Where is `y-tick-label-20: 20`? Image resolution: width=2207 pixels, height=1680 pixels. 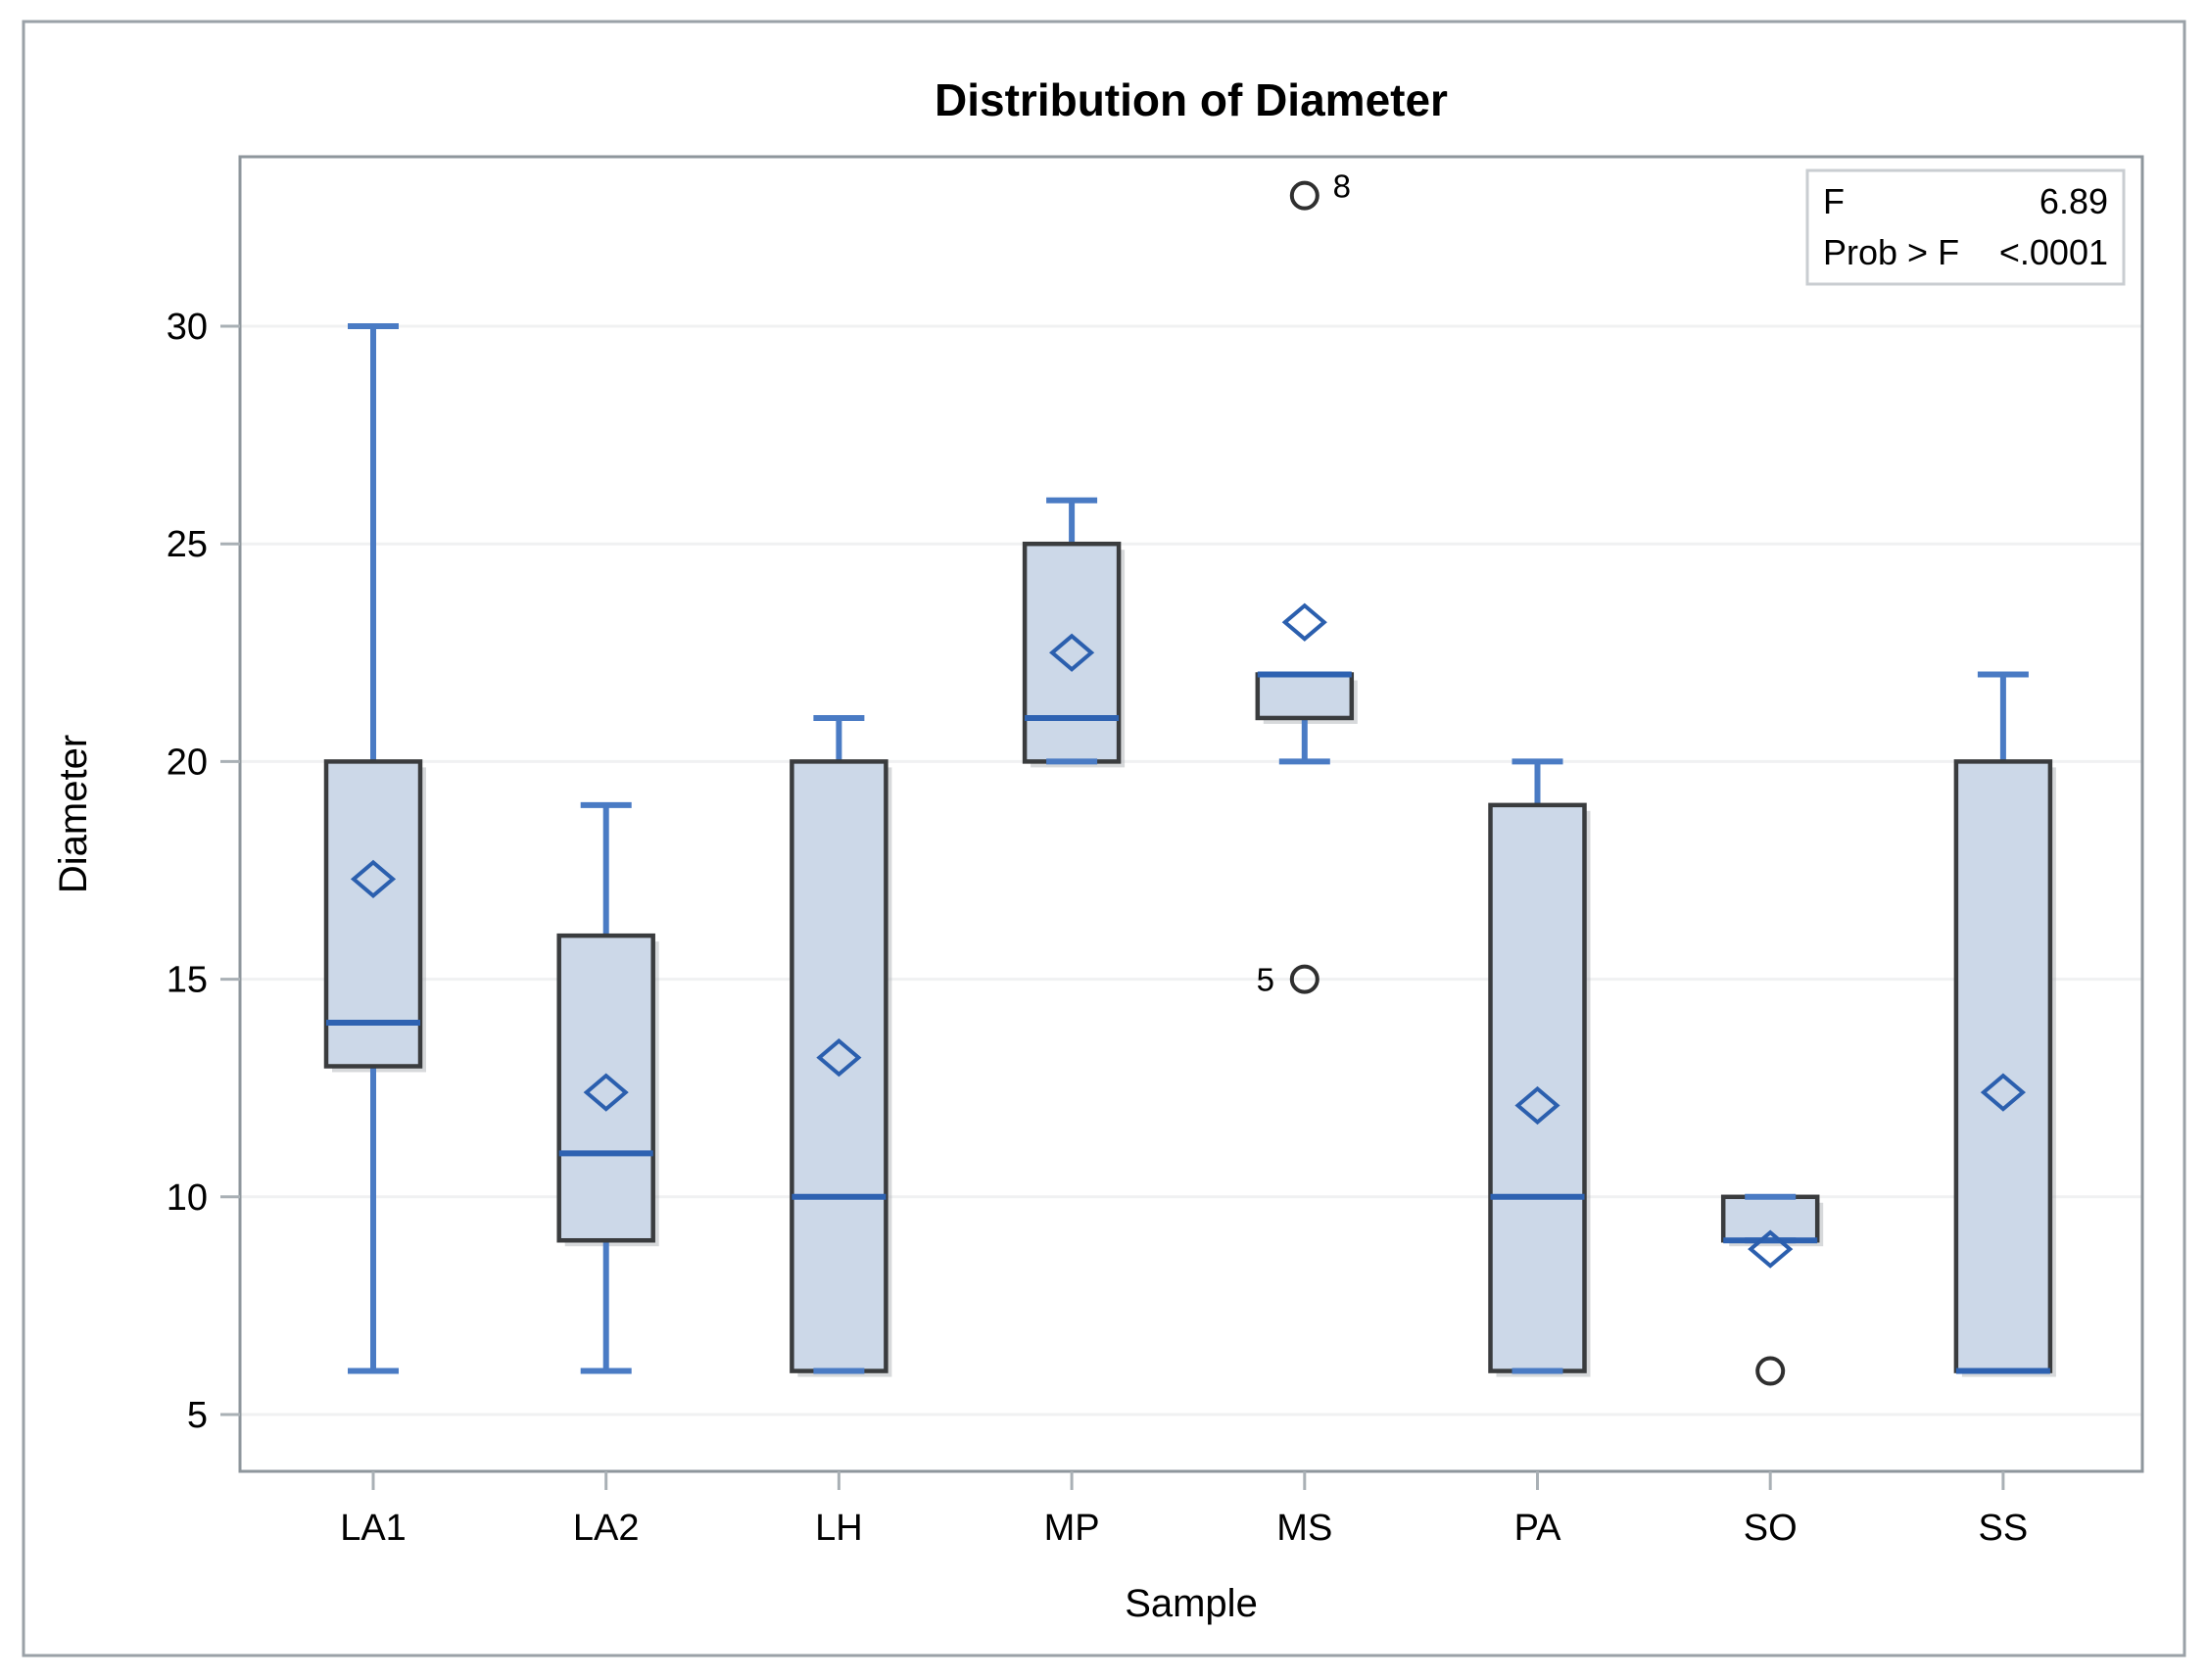 y-tick-label-20: 20 is located at coordinates (187, 762).